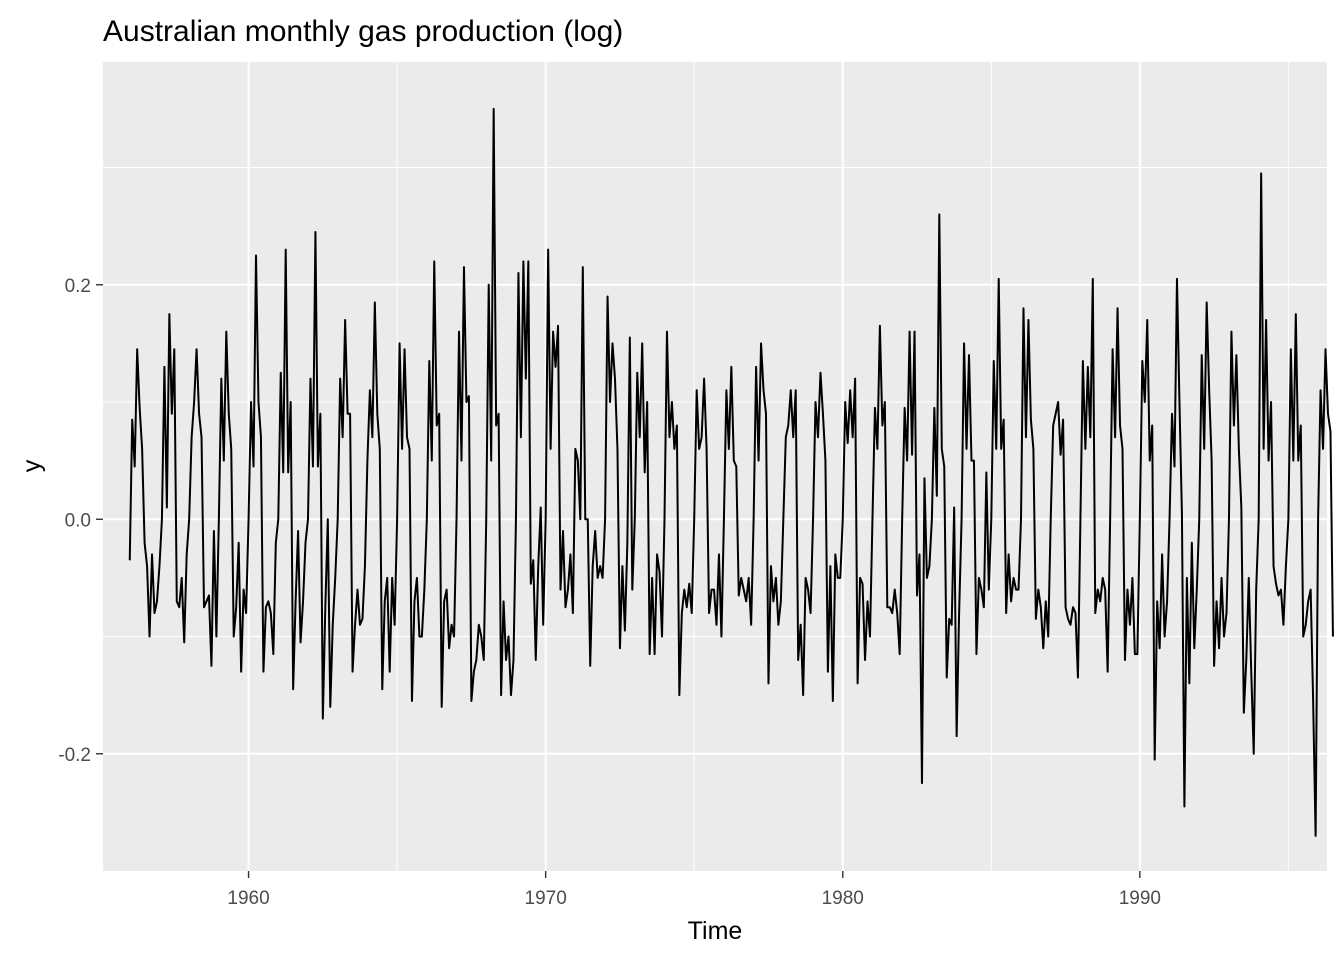 The image size is (1344, 960). What do you see at coordinates (715, 931) in the screenshot?
I see `x-axis-title: Time` at bounding box center [715, 931].